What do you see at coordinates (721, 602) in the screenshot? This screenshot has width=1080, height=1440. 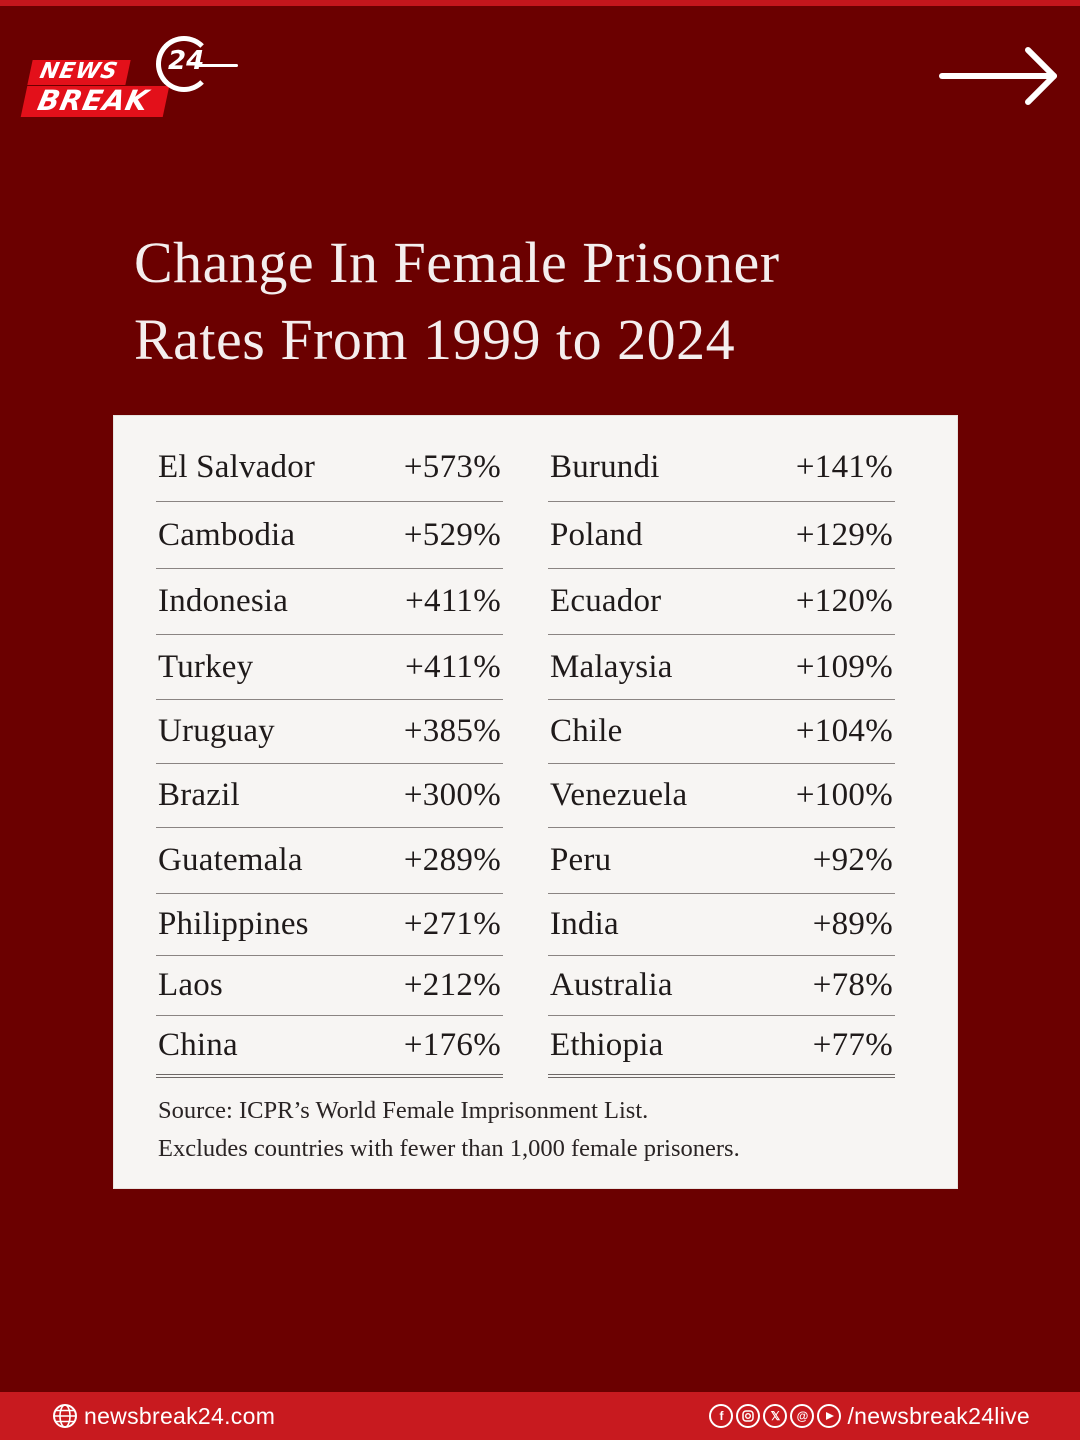 I see `table-row: Ecuador +120%` at bounding box center [721, 602].